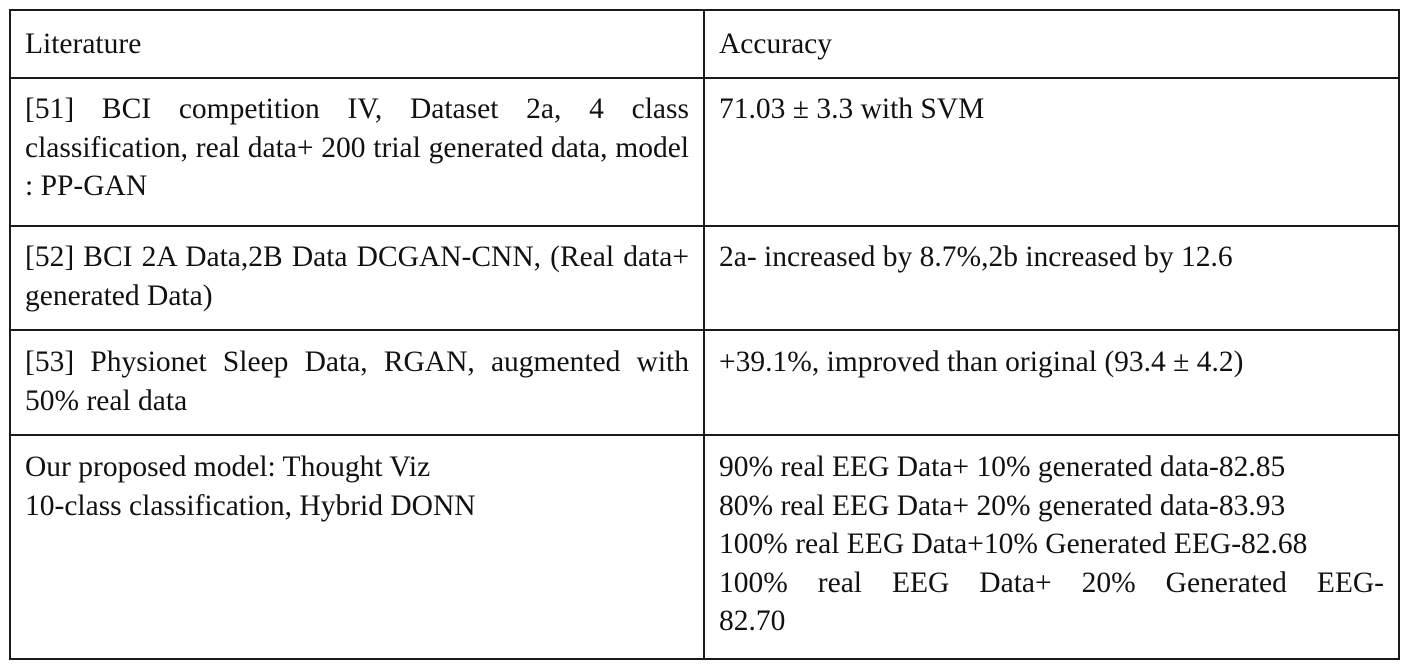 This screenshot has width=1407, height=670. What do you see at coordinates (83, 44) in the screenshot?
I see `header-literature-label: Literature` at bounding box center [83, 44].